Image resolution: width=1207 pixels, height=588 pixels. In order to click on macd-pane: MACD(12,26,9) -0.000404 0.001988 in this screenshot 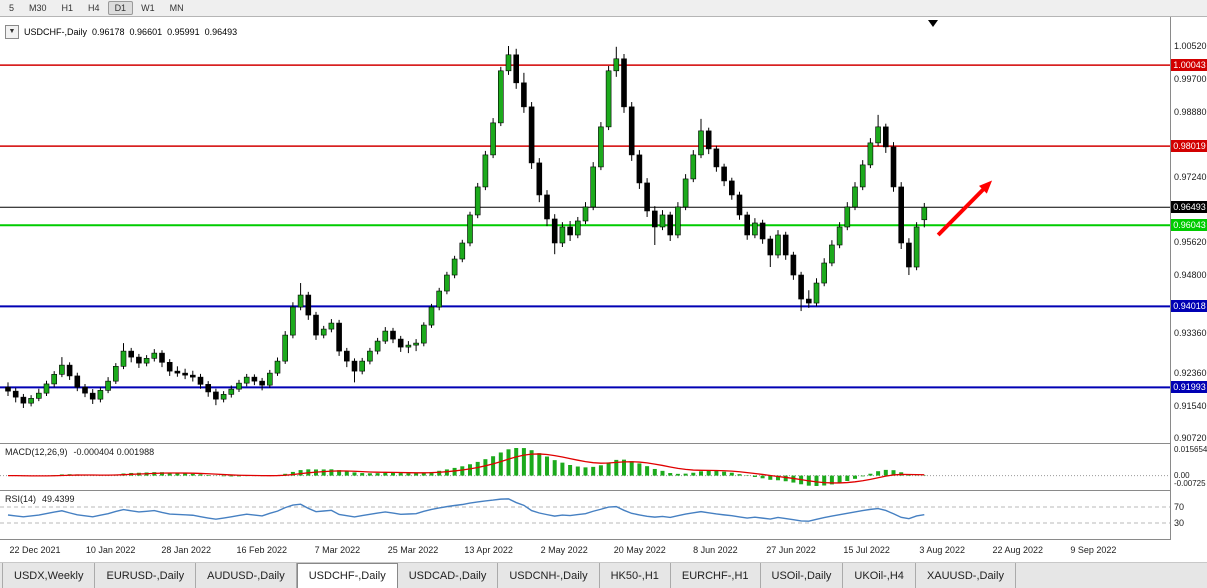, I will do `click(585, 467)`.